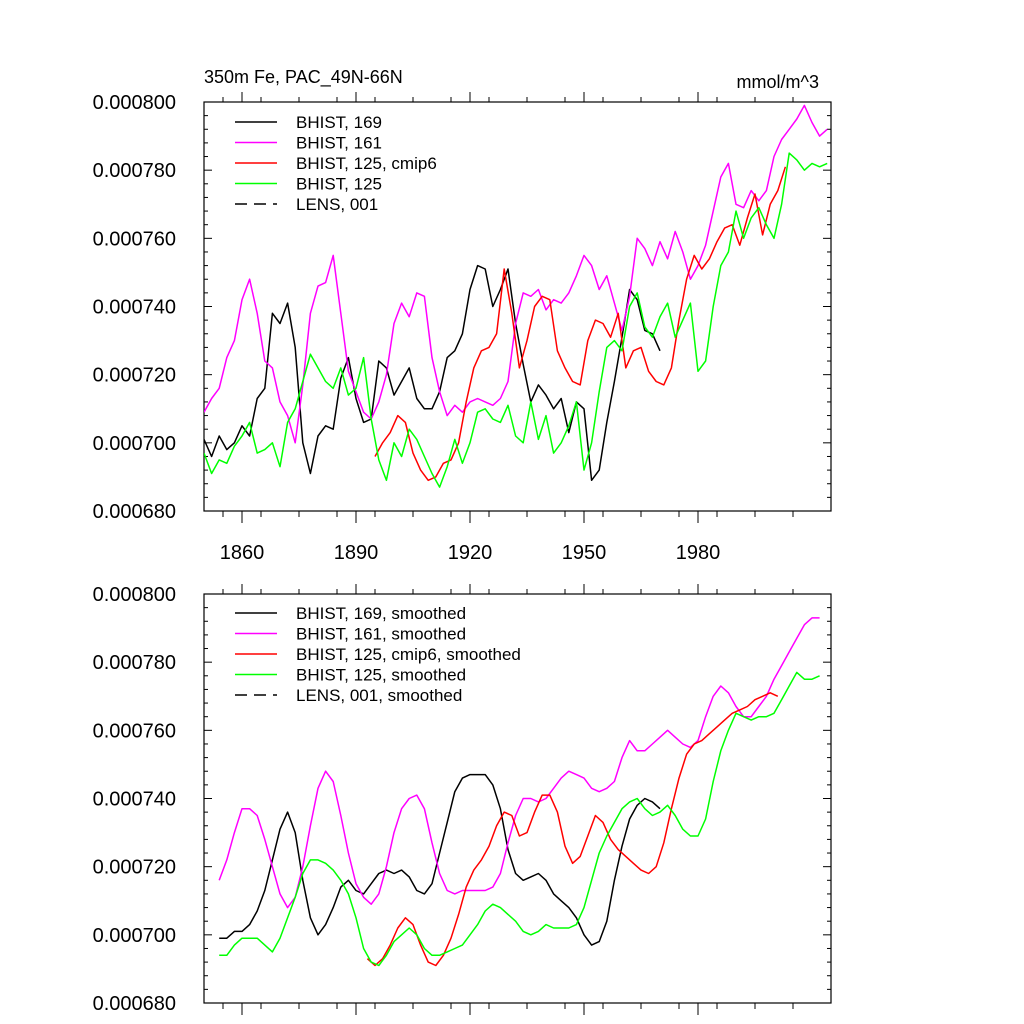  What do you see at coordinates (778, 82) in the screenshot?
I see `units-label: mmol/m^3` at bounding box center [778, 82].